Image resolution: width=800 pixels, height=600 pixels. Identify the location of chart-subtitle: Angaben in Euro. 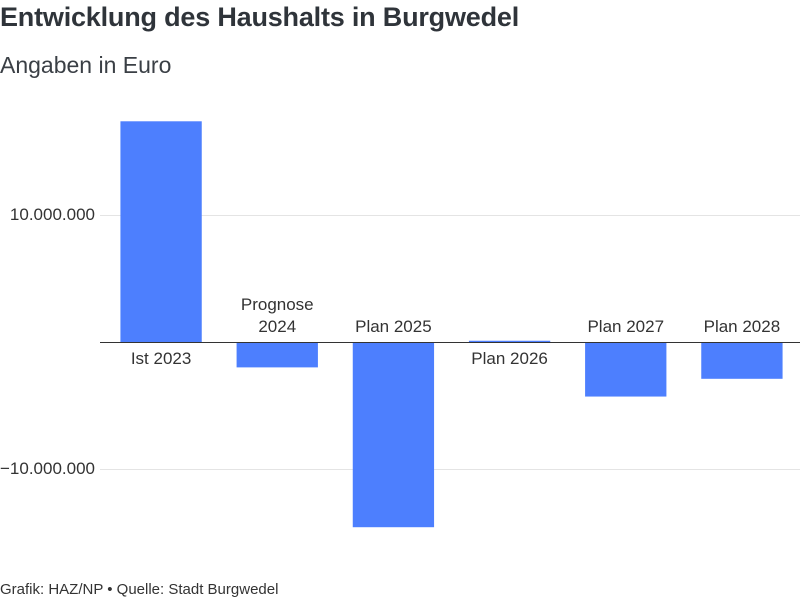
(86, 65).